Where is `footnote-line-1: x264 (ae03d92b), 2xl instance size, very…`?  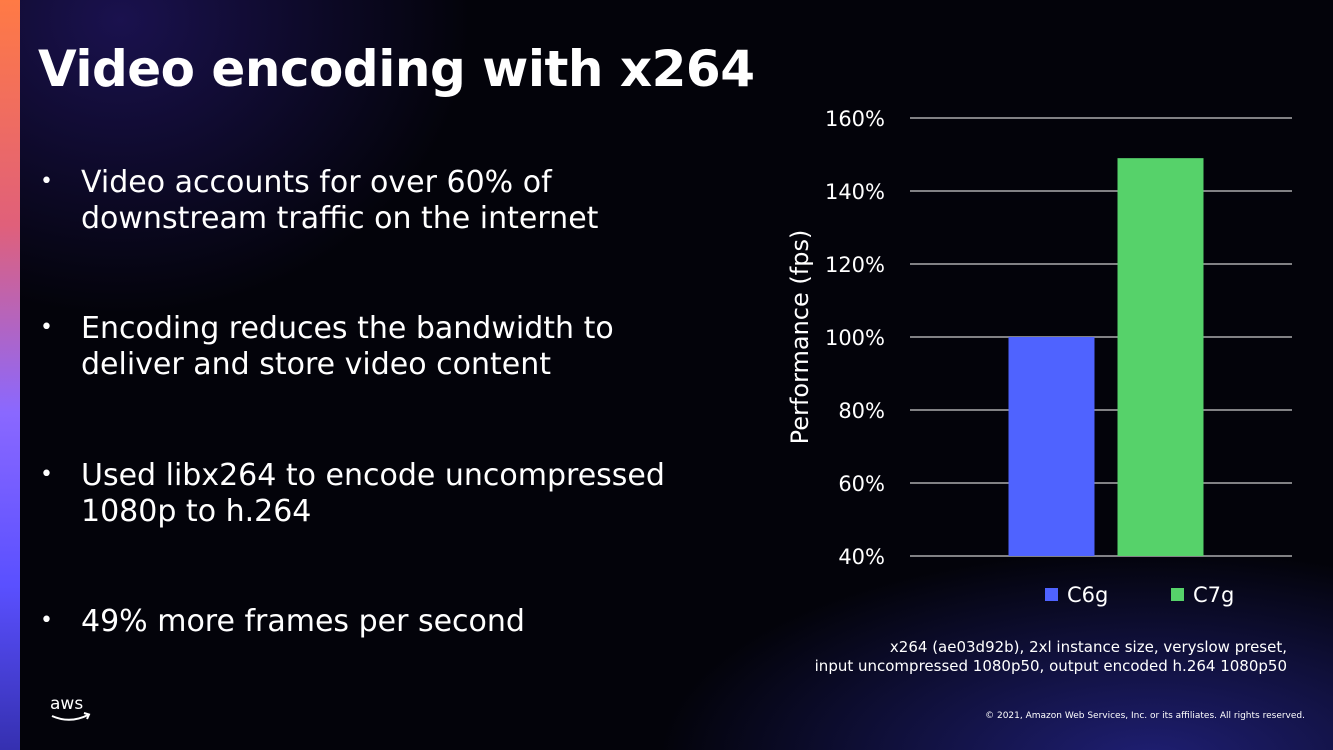
footnote-line-1: x264 (ae03d92b), 2xl instance size, very… is located at coordinates (1088, 647).